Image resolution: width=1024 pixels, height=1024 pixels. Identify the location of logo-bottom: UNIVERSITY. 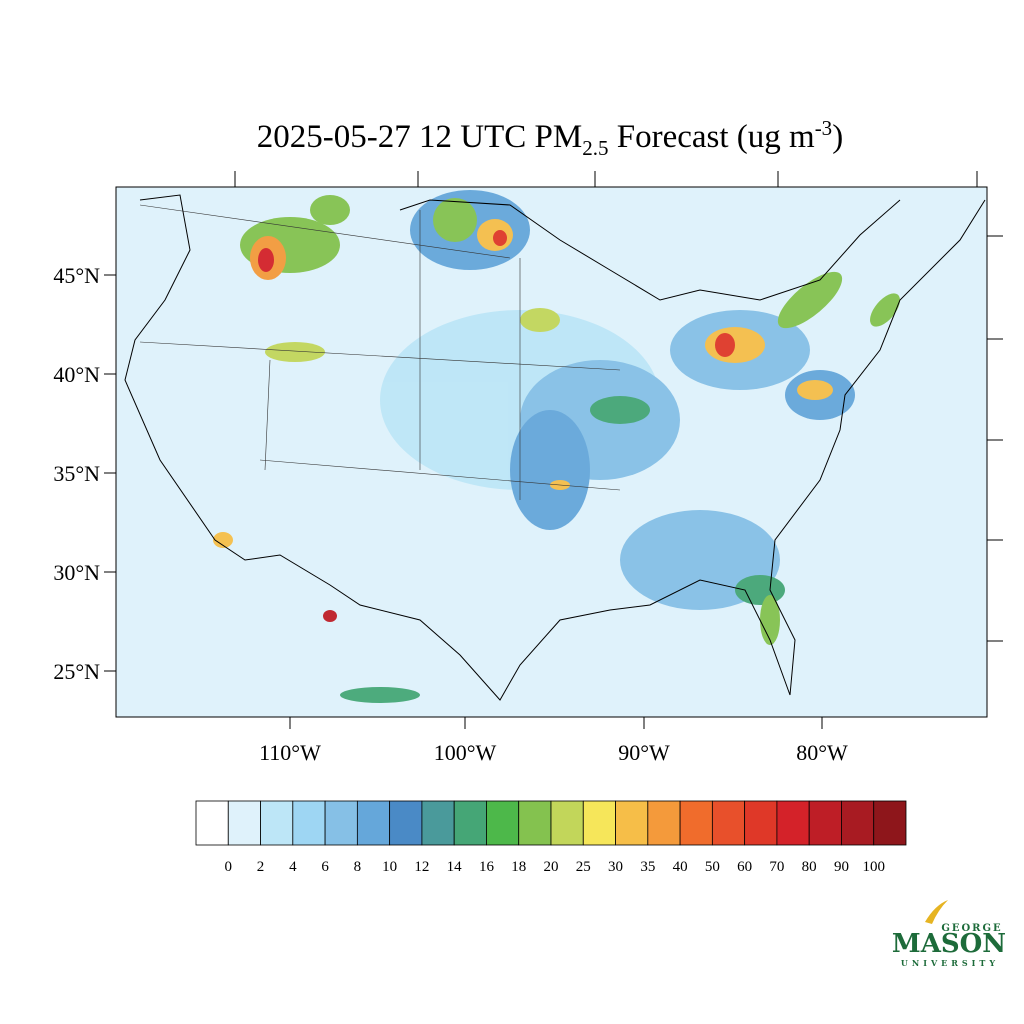
(950, 963).